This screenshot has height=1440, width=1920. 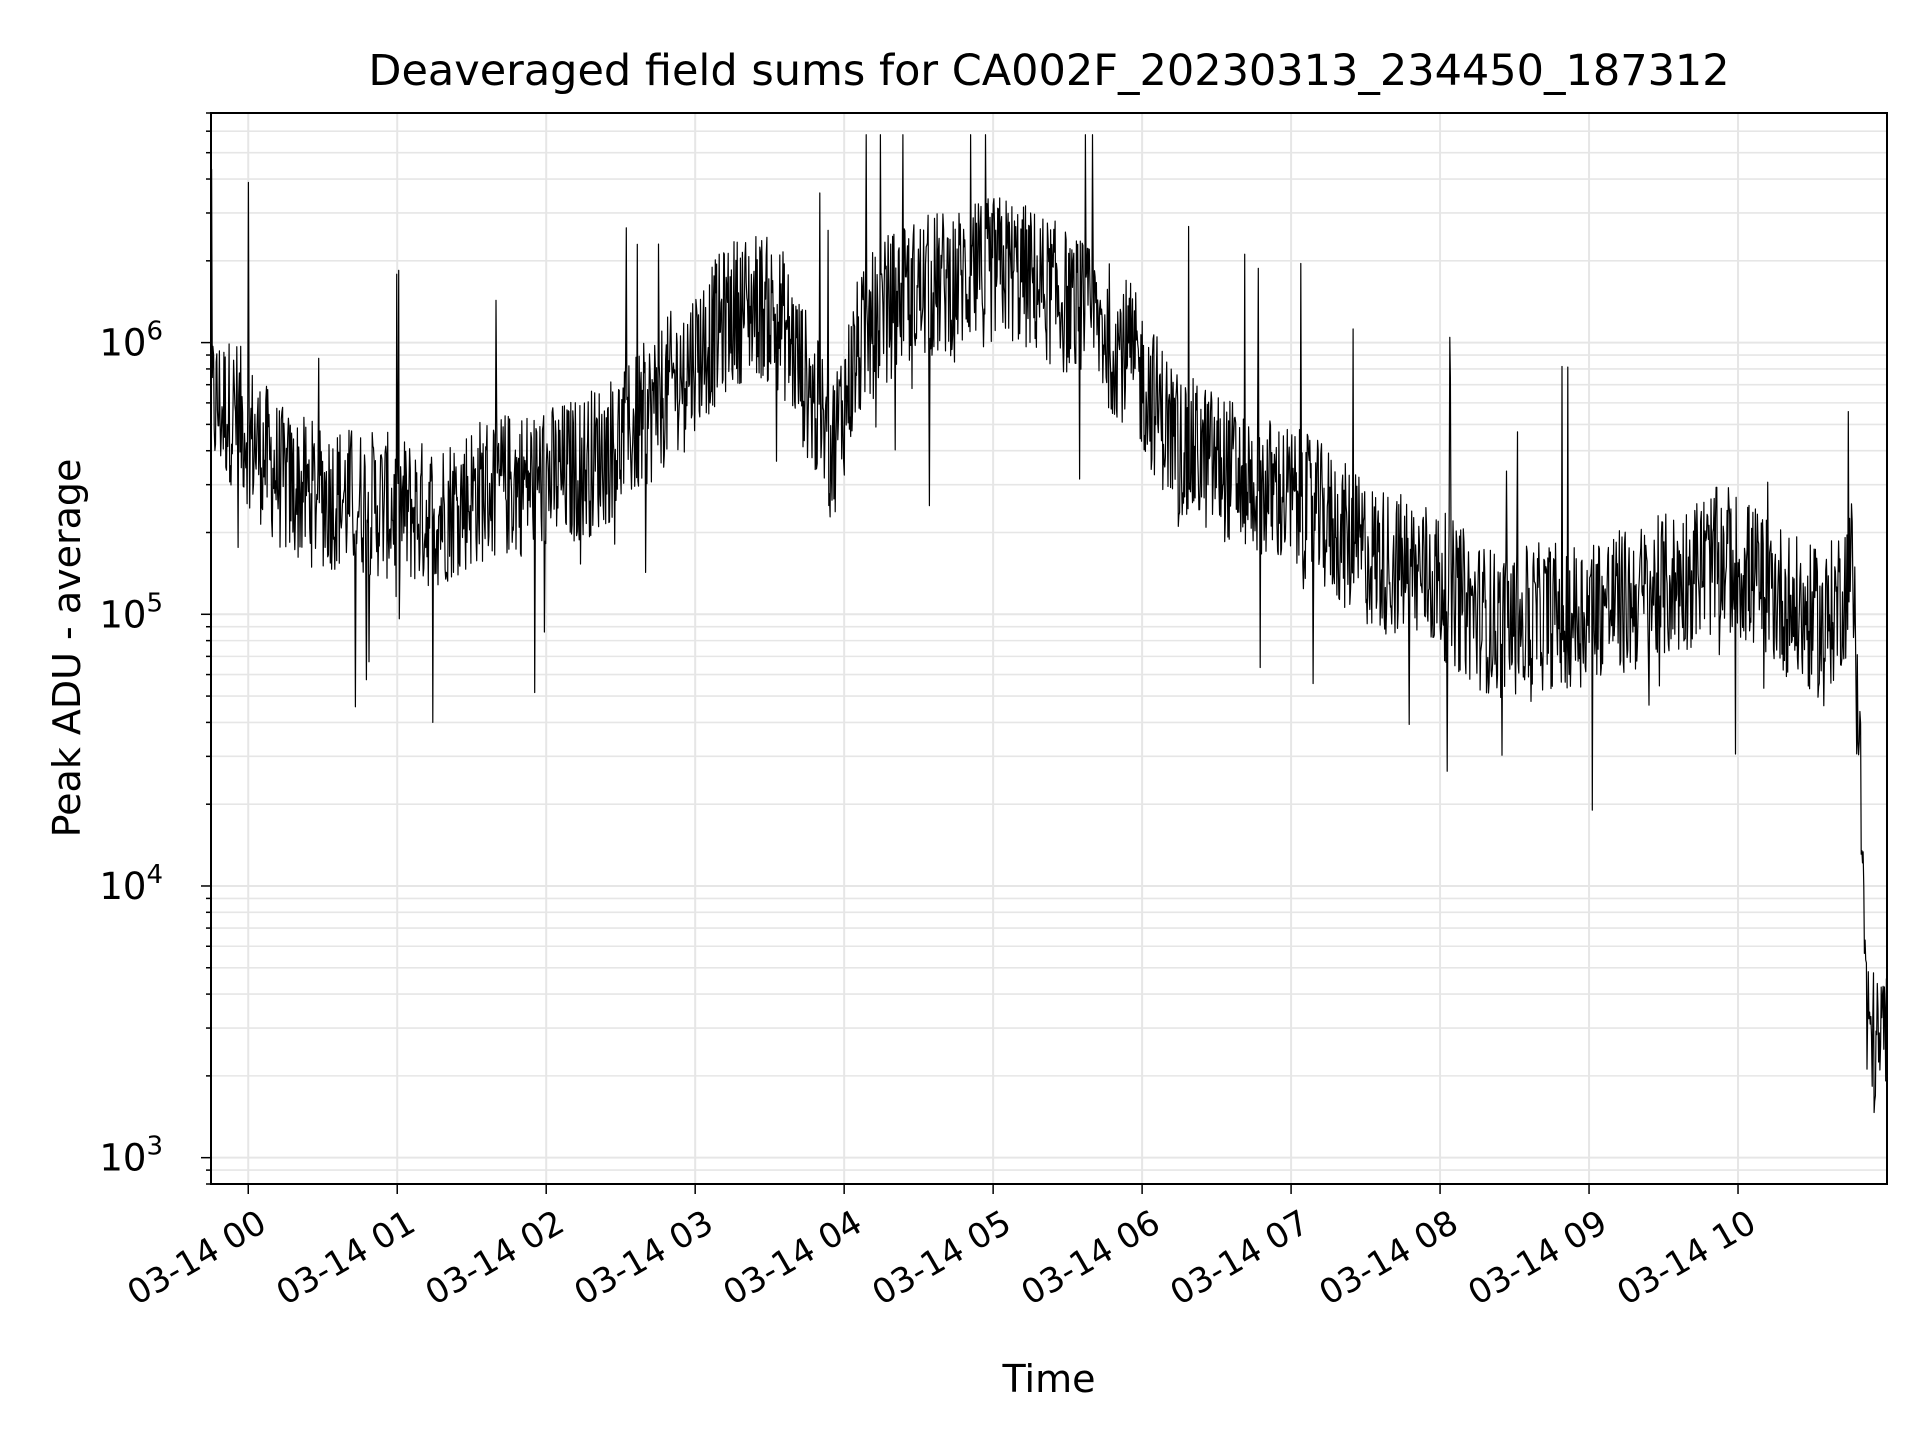 I want to click on y-tick-label: 105, so click(x=131, y=612).